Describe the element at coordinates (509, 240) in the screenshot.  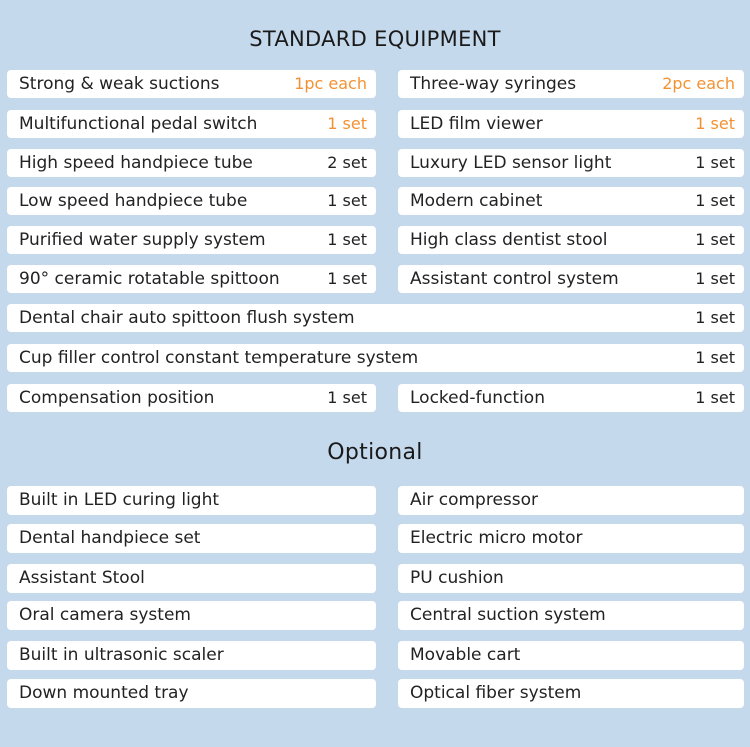
I see `item-name: High class dentist stool` at that location.